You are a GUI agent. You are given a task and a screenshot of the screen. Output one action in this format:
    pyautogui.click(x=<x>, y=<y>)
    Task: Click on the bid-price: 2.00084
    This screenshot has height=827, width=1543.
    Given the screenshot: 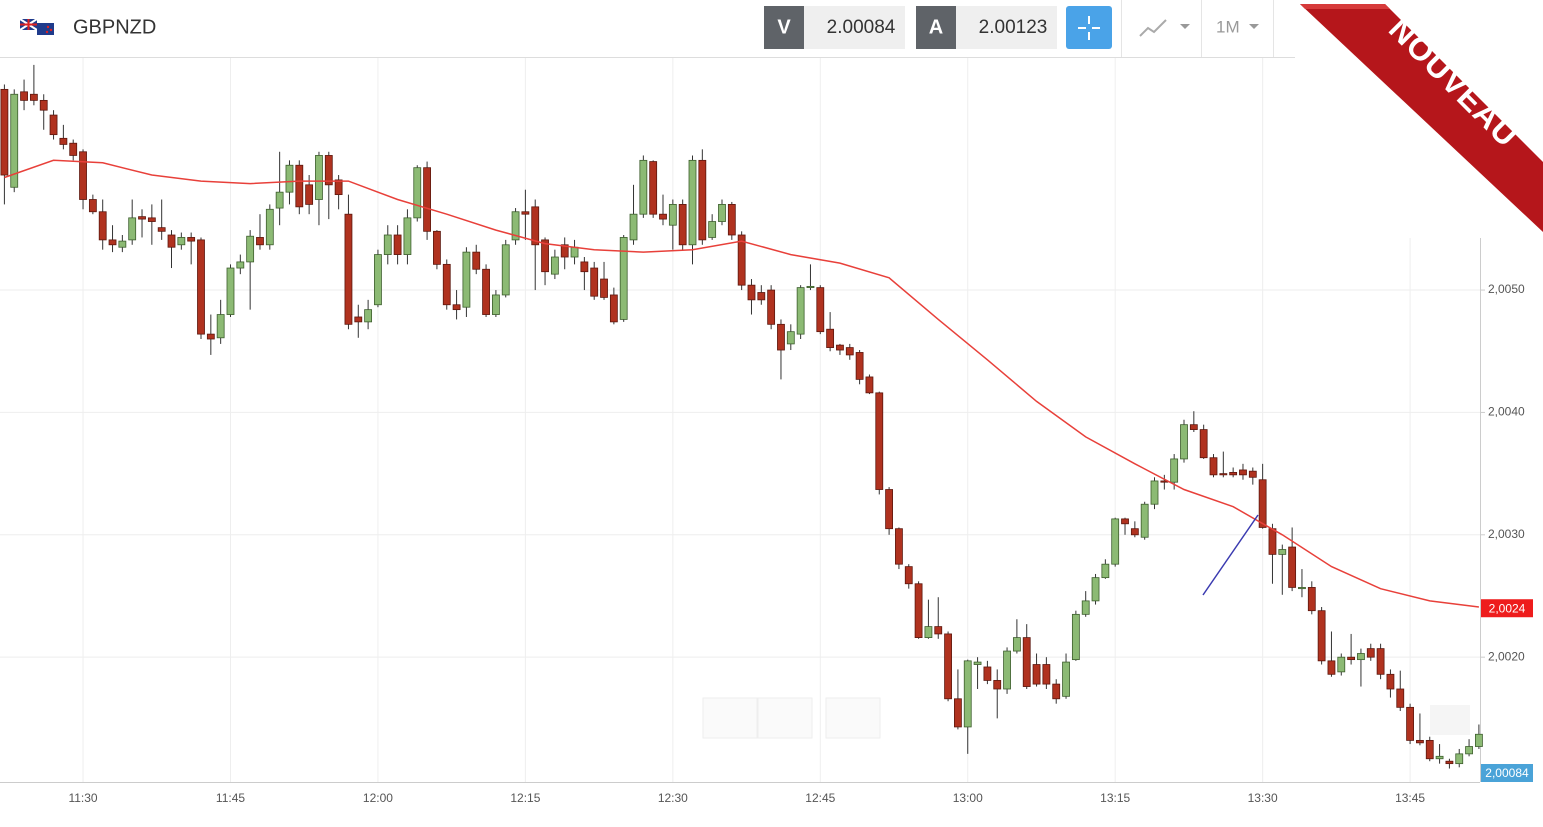 What is the action you would take?
    pyautogui.click(x=861, y=27)
    